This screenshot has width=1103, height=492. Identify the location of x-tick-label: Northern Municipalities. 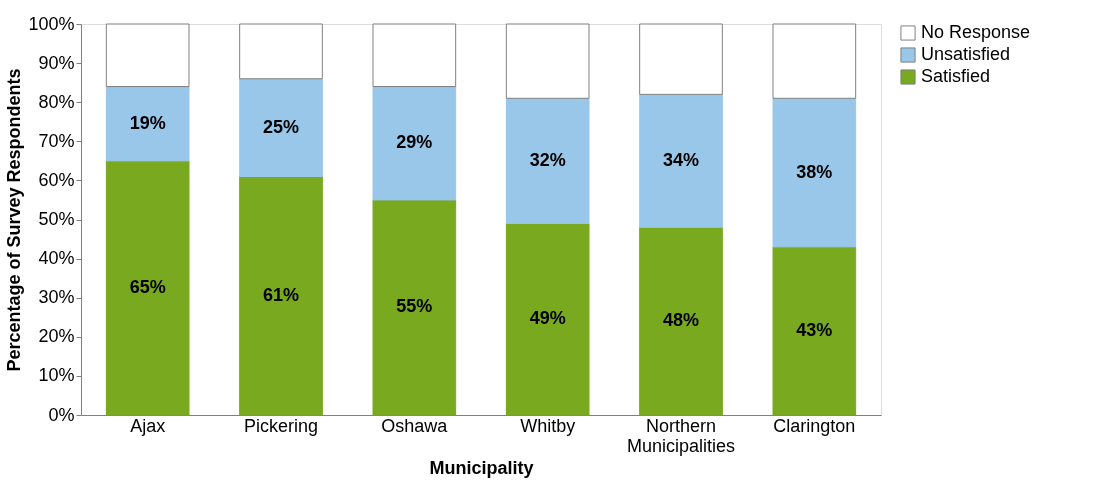
(681, 435).